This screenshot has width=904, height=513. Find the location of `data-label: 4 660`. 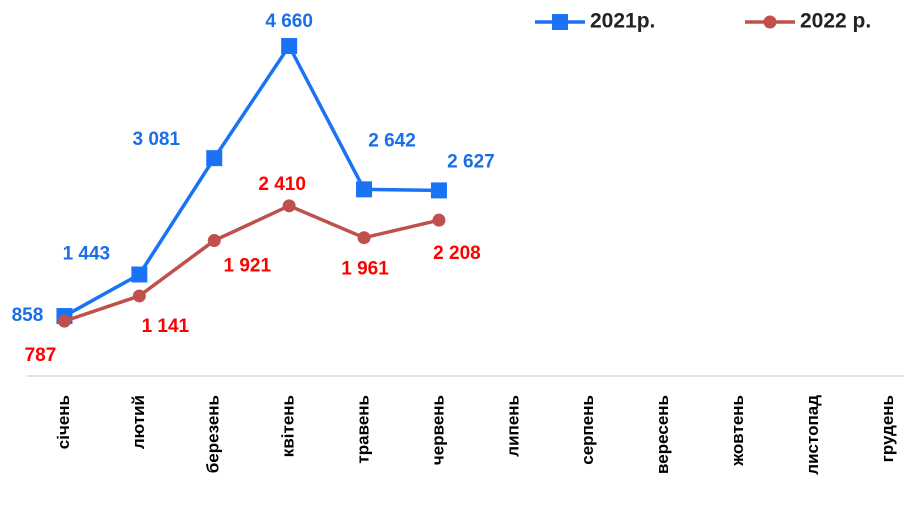

data-label: 4 660 is located at coordinates (289, 21).